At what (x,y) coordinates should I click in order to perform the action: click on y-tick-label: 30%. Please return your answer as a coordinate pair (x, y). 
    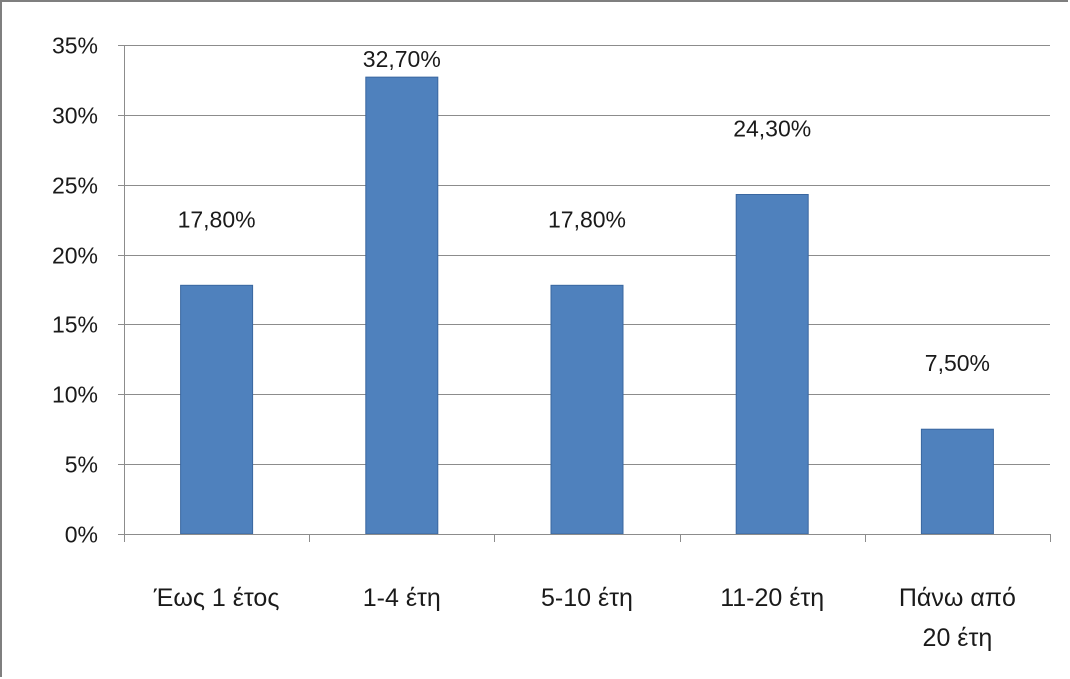
    Looking at the image, I should click on (75, 116).